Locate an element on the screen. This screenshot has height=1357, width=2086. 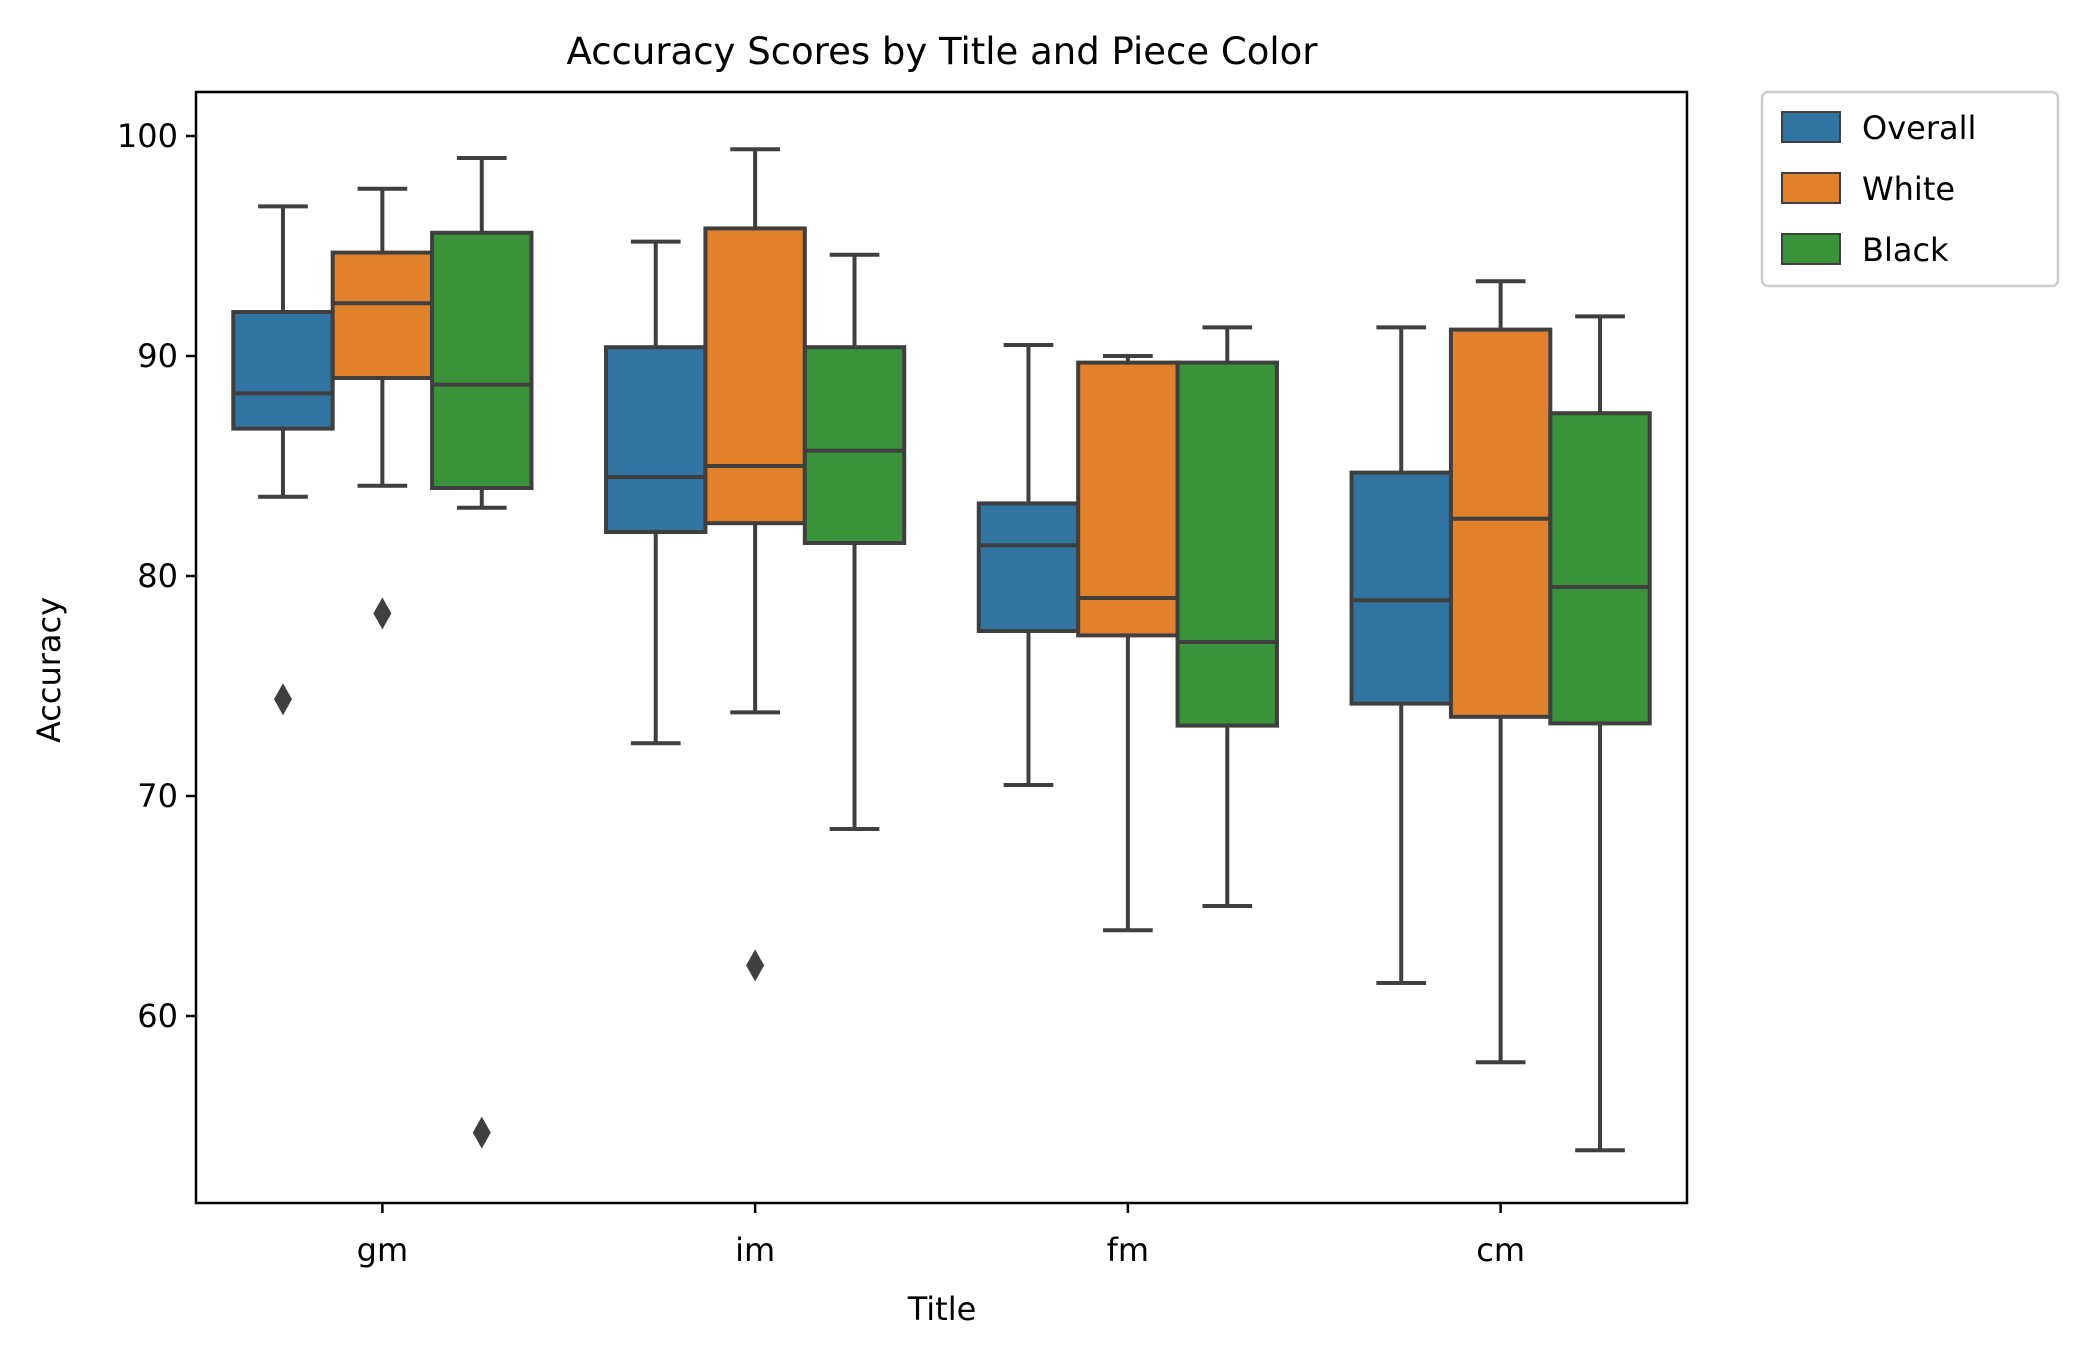
box-fm-black is located at coordinates (1227, 616).